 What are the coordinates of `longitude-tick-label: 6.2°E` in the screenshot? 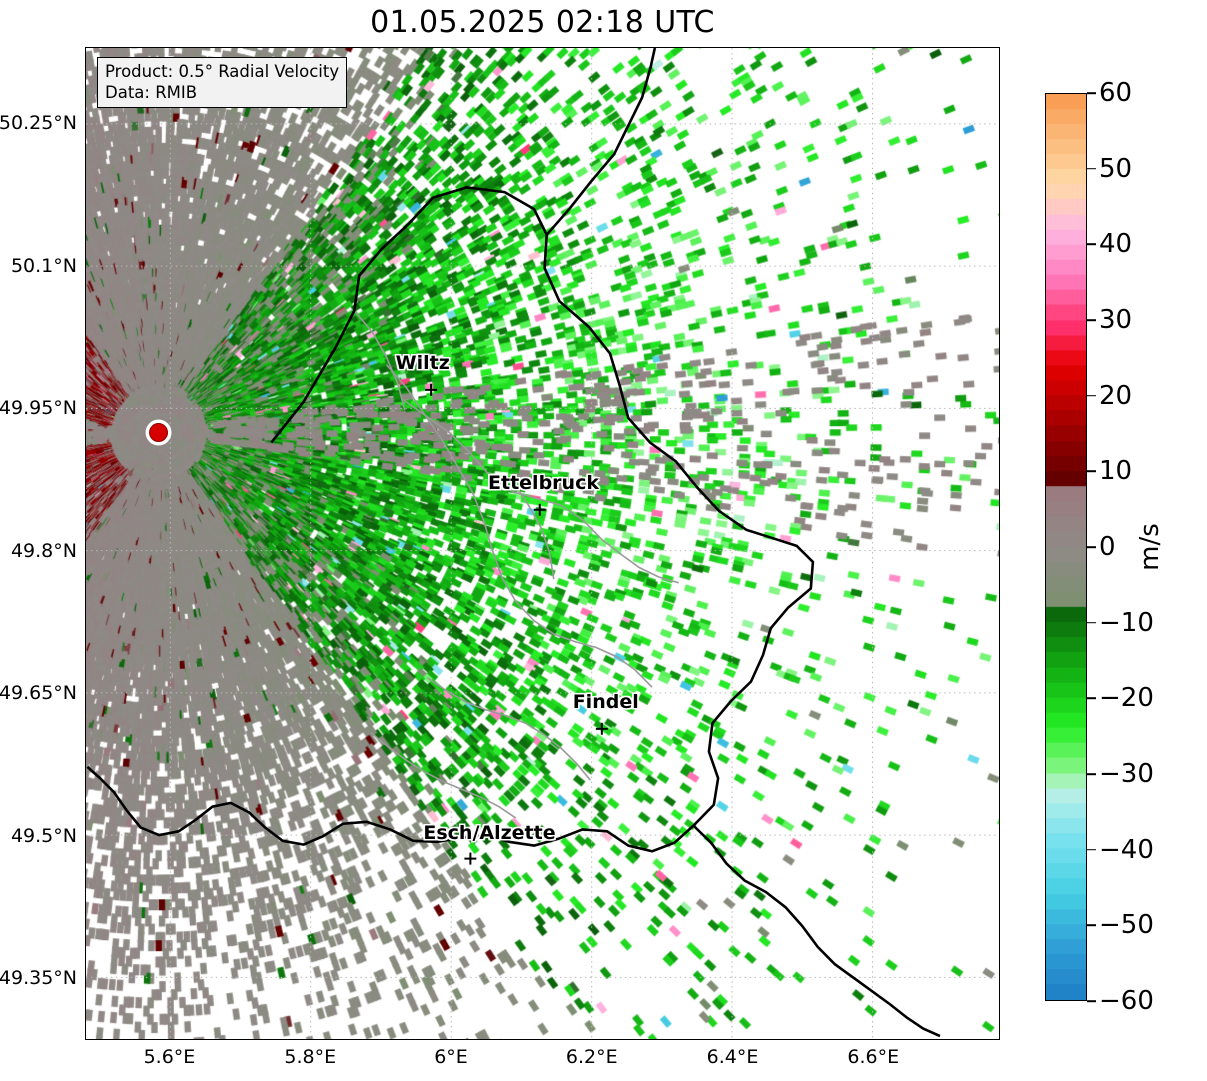 It's located at (591, 1057).